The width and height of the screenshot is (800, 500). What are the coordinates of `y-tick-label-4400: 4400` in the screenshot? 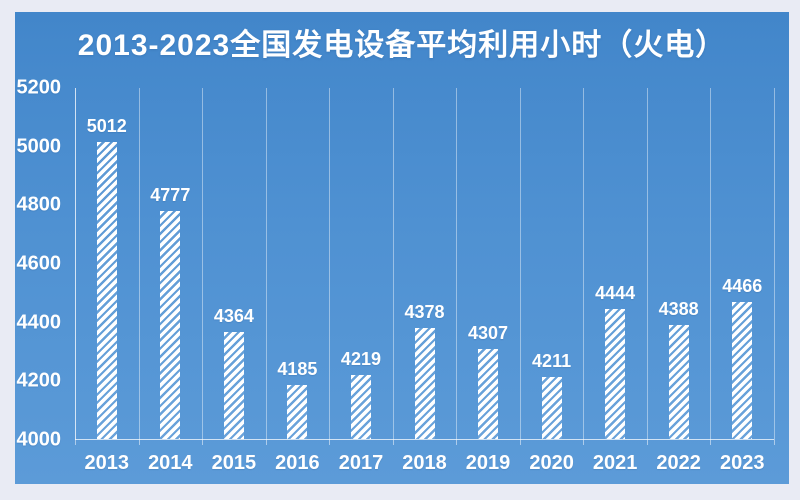 It's located at (39, 322).